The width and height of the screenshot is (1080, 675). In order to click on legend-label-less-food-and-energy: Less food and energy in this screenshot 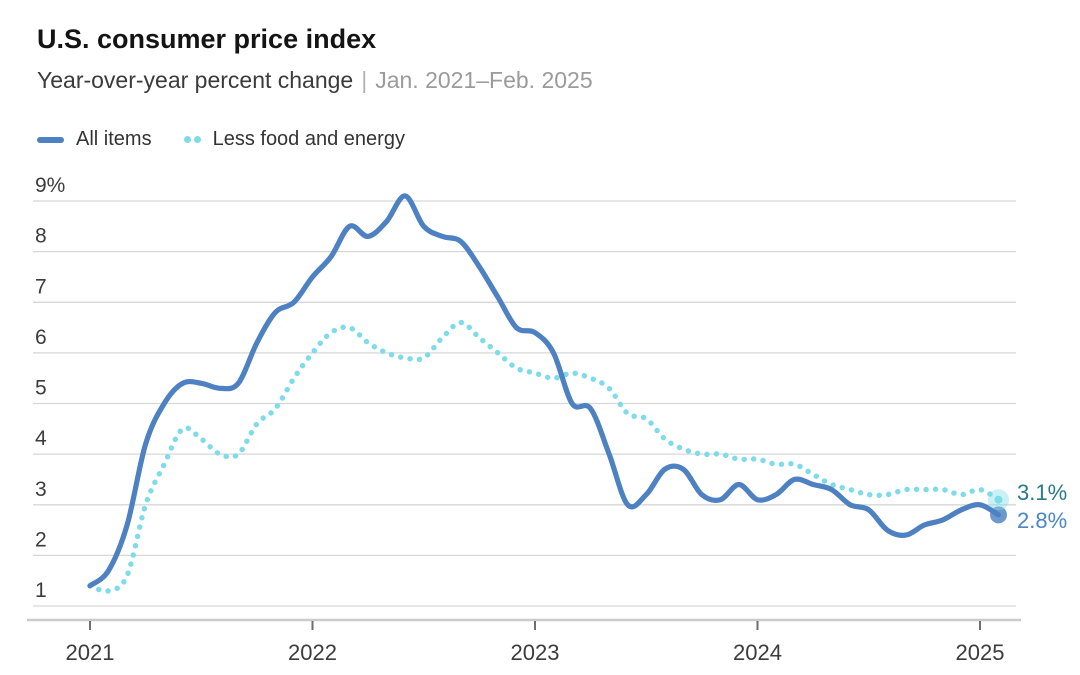, I will do `click(308, 139)`.